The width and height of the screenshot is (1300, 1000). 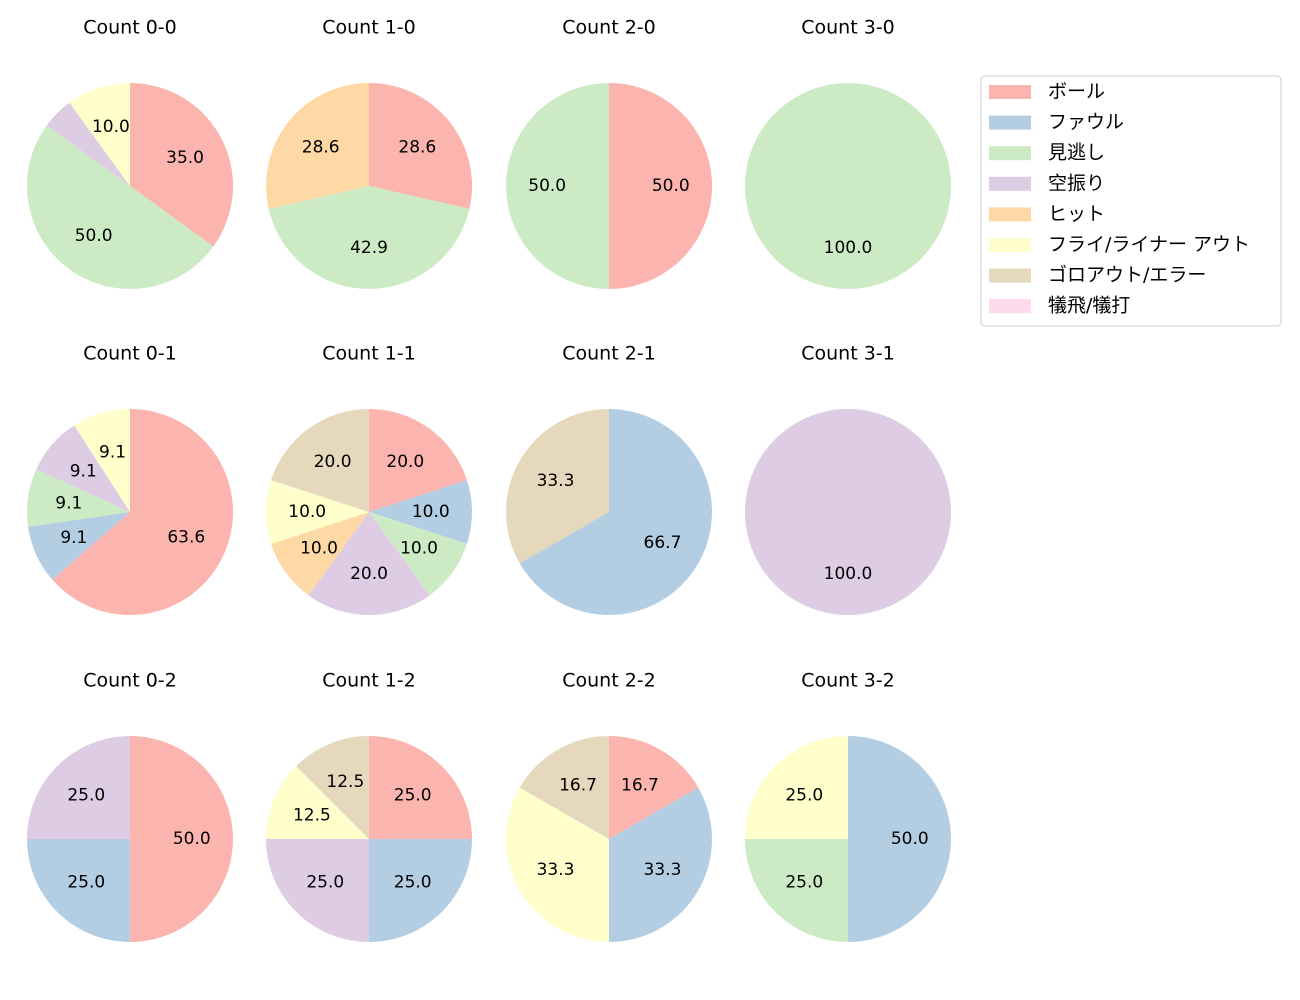 What do you see at coordinates (609, 354) in the screenshot?
I see `pie-title: Count 2-1` at bounding box center [609, 354].